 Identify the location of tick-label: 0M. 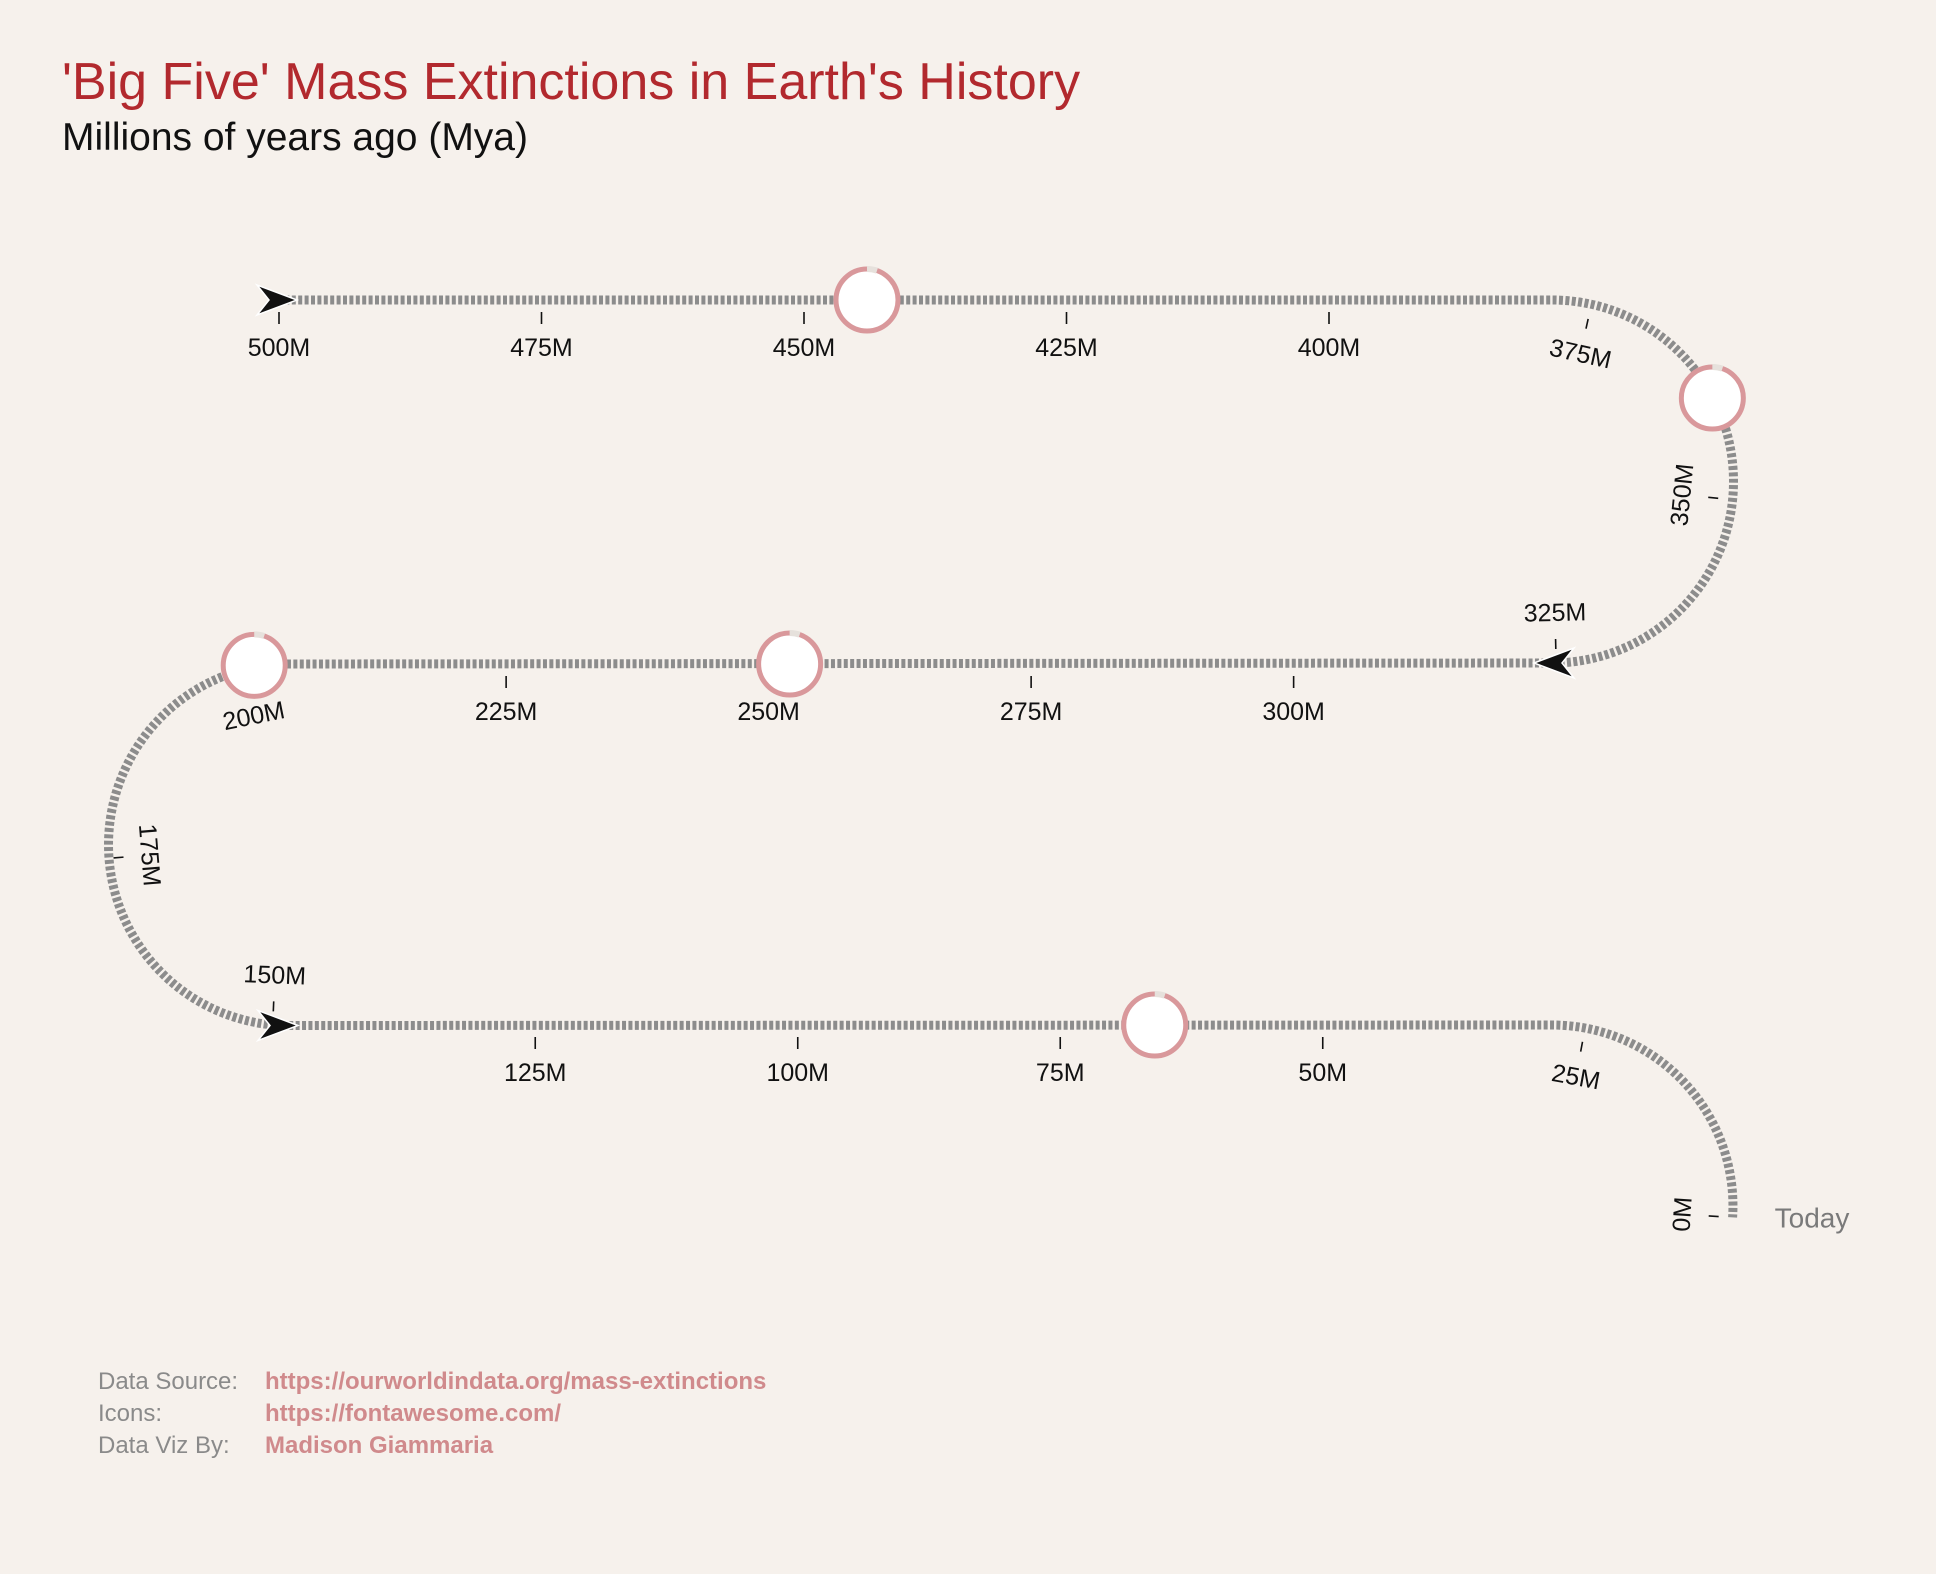
(1683, 1214).